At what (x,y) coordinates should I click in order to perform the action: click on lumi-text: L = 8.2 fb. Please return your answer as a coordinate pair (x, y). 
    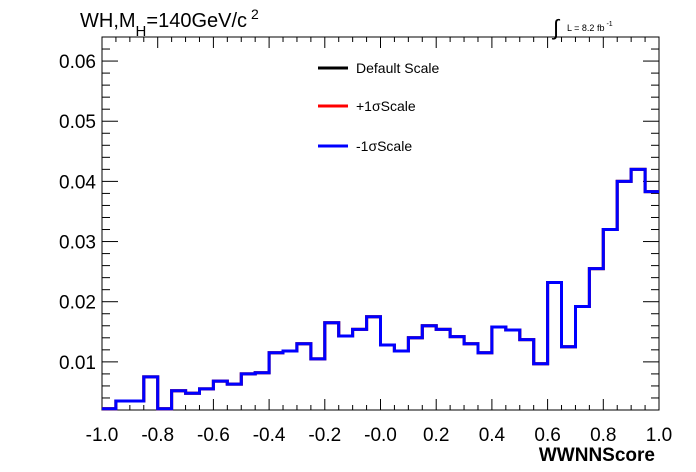
    Looking at the image, I should click on (585, 28).